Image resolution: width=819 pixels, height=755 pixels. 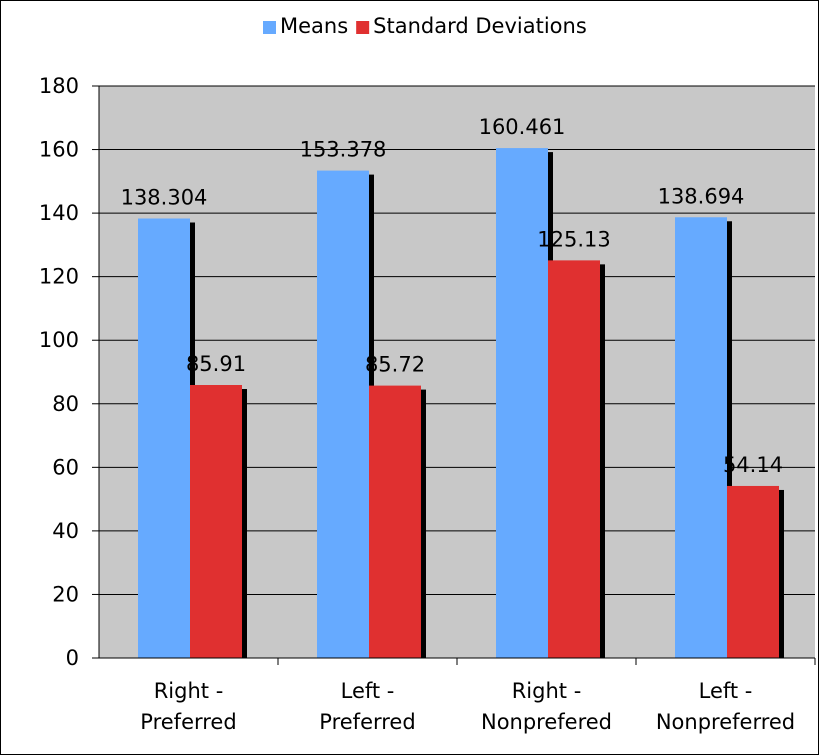 What do you see at coordinates (573, 239) in the screenshot?
I see `data-label: 125.13` at bounding box center [573, 239].